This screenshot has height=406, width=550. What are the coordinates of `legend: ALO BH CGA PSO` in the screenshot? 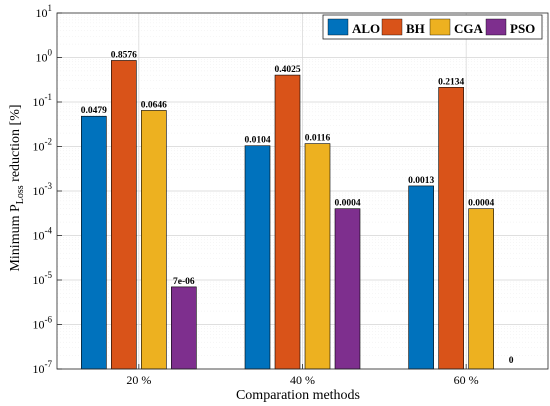 It's located at (432, 27).